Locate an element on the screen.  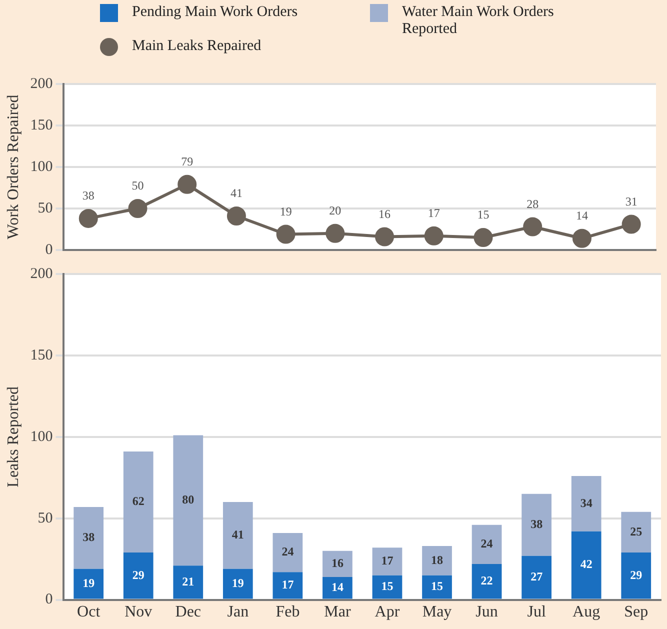
x-tick-label: Oct is located at coordinates (89, 612).